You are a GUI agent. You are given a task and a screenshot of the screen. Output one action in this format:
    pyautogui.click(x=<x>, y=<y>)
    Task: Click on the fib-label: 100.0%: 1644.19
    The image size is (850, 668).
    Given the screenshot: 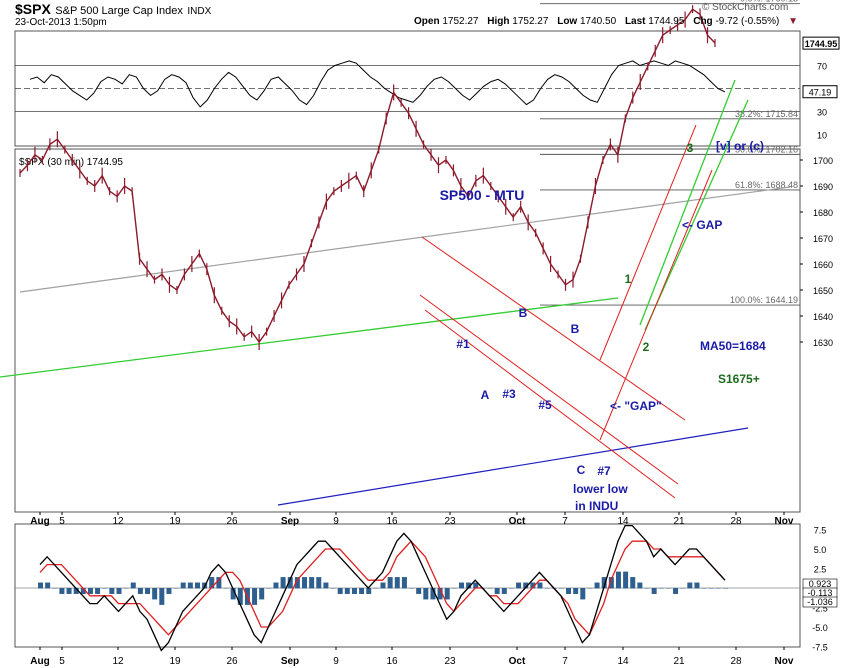 What is the action you would take?
    pyautogui.click(x=764, y=300)
    